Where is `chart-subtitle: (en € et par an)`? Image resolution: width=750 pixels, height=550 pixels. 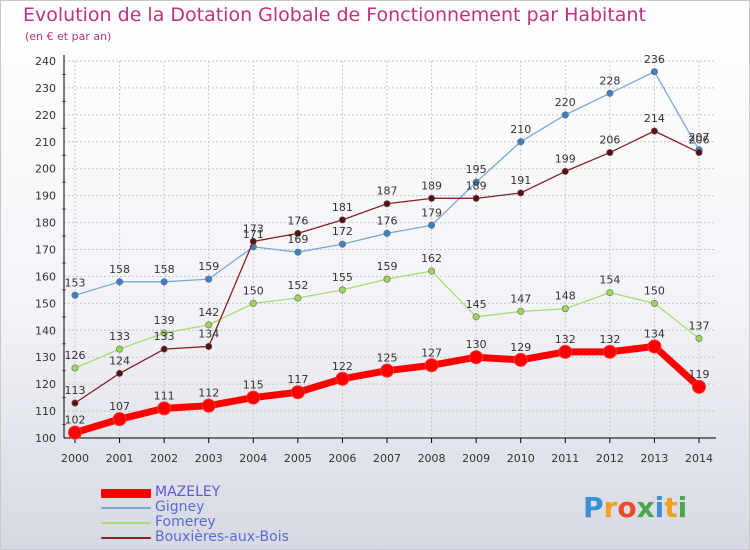
chart-subtitle: (en € et par an) is located at coordinates (68, 36).